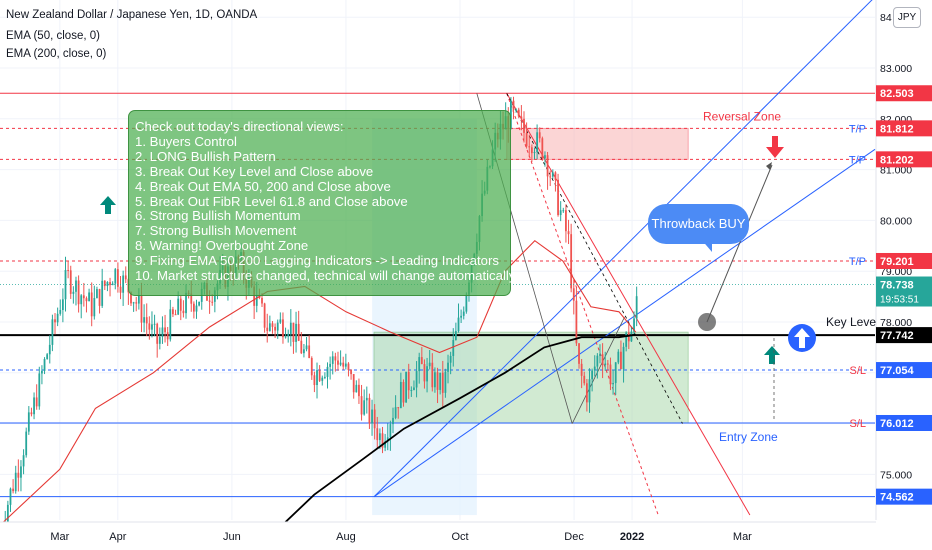 Image resolution: width=932 pixels, height=550 pixels. Describe the element at coordinates (56, 54) in the screenshot. I see `ema200-legend: EMA (200, close, 0)` at that location.